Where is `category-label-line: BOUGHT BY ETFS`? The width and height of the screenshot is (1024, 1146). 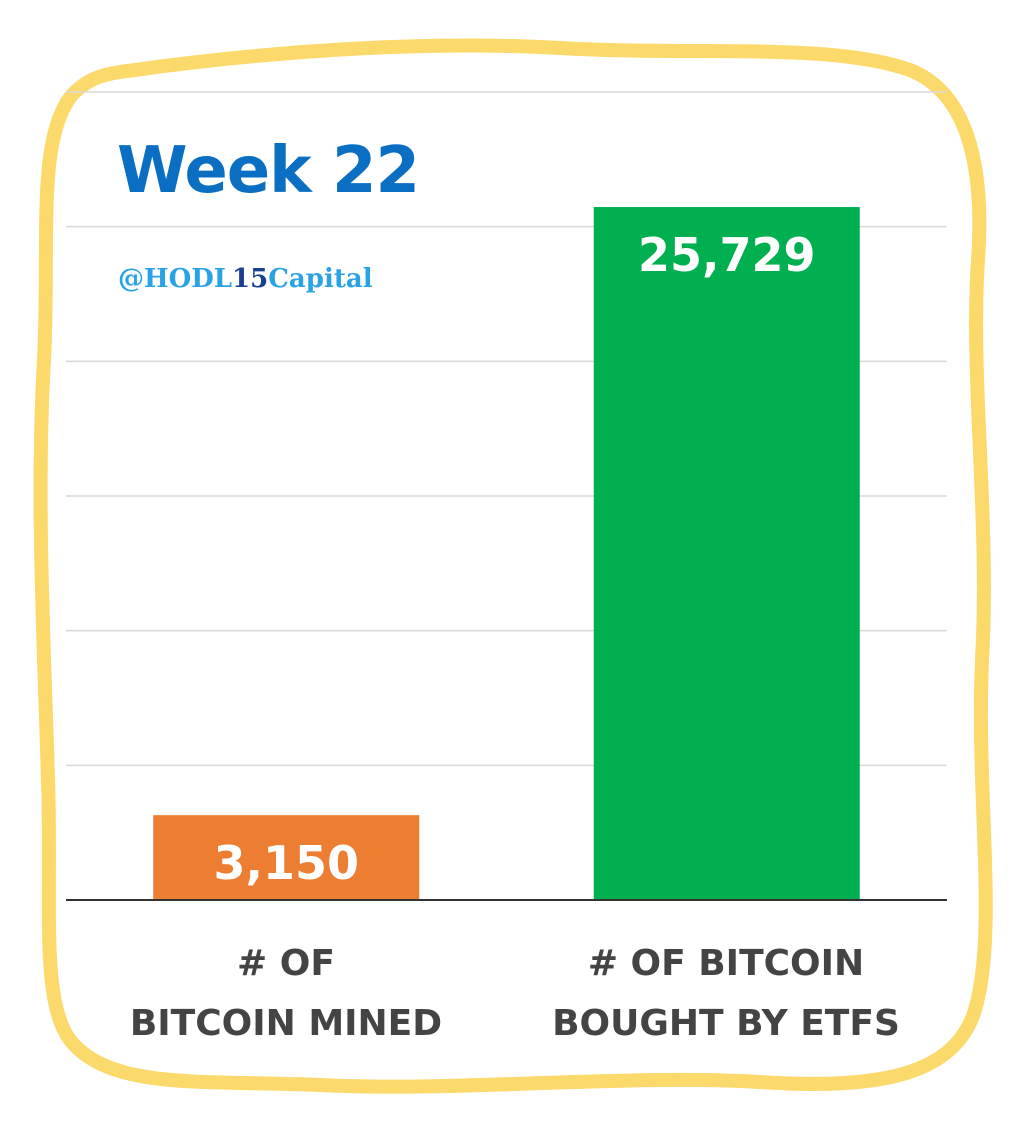 category-label-line: BOUGHT BY ETFS is located at coordinates (726, 1023).